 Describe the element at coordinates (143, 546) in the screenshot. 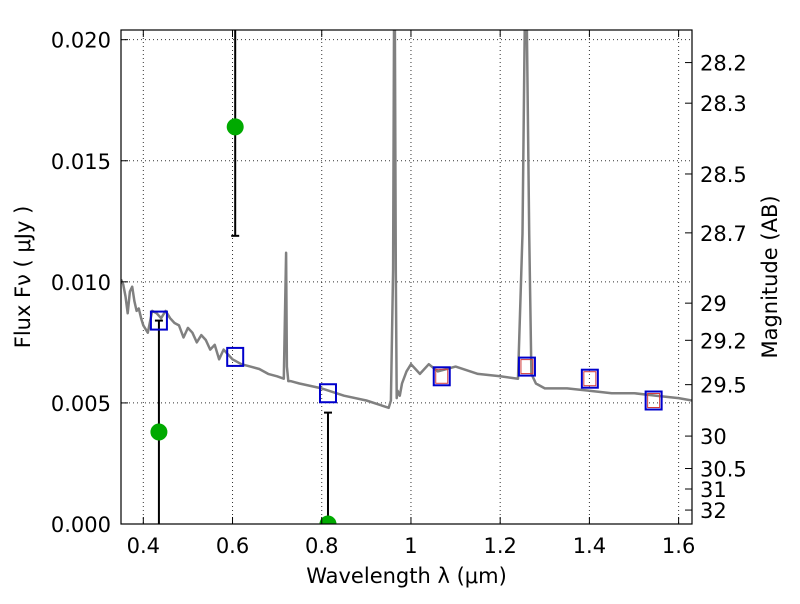

I see `x-tick-label: 0.4` at that location.